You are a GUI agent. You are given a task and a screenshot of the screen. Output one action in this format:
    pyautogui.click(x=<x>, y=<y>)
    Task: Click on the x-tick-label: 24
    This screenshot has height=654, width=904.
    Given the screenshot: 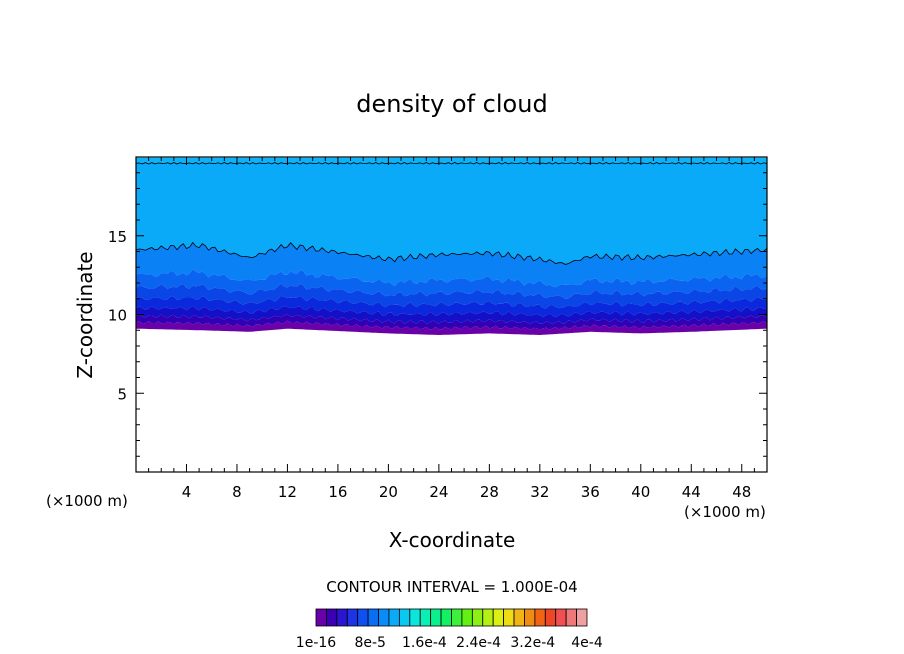 What is the action you would take?
    pyautogui.click(x=438, y=492)
    